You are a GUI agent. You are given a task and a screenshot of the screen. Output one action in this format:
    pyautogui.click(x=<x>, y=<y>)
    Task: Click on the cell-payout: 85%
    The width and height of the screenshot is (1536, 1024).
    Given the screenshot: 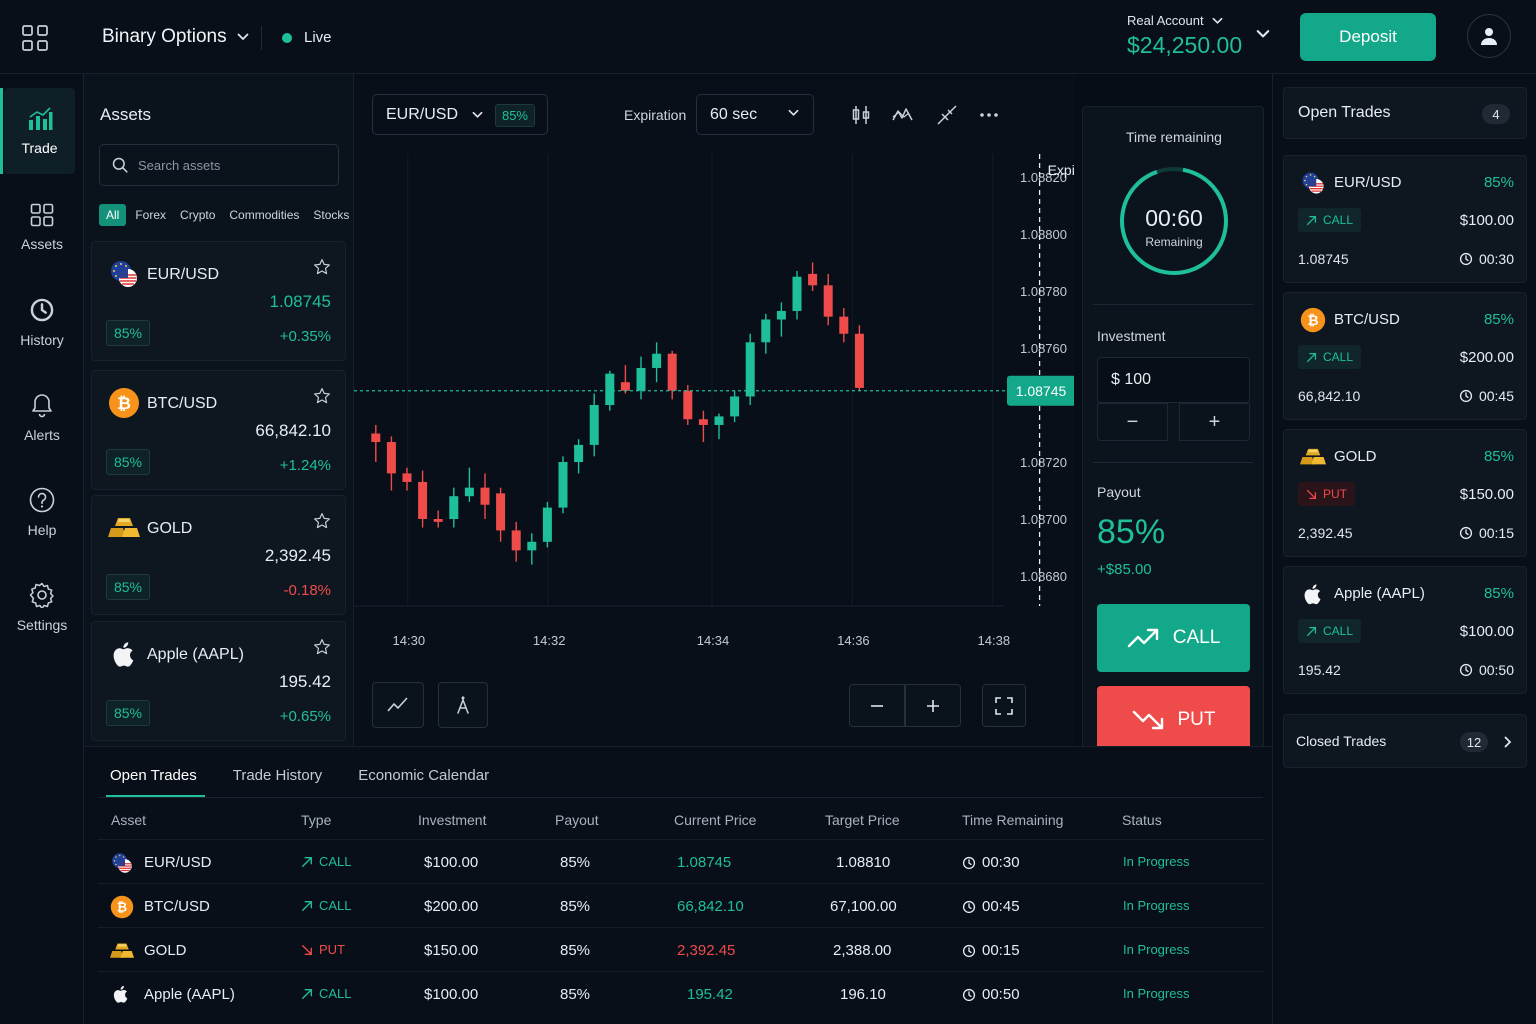 What is the action you would take?
    pyautogui.click(x=575, y=994)
    